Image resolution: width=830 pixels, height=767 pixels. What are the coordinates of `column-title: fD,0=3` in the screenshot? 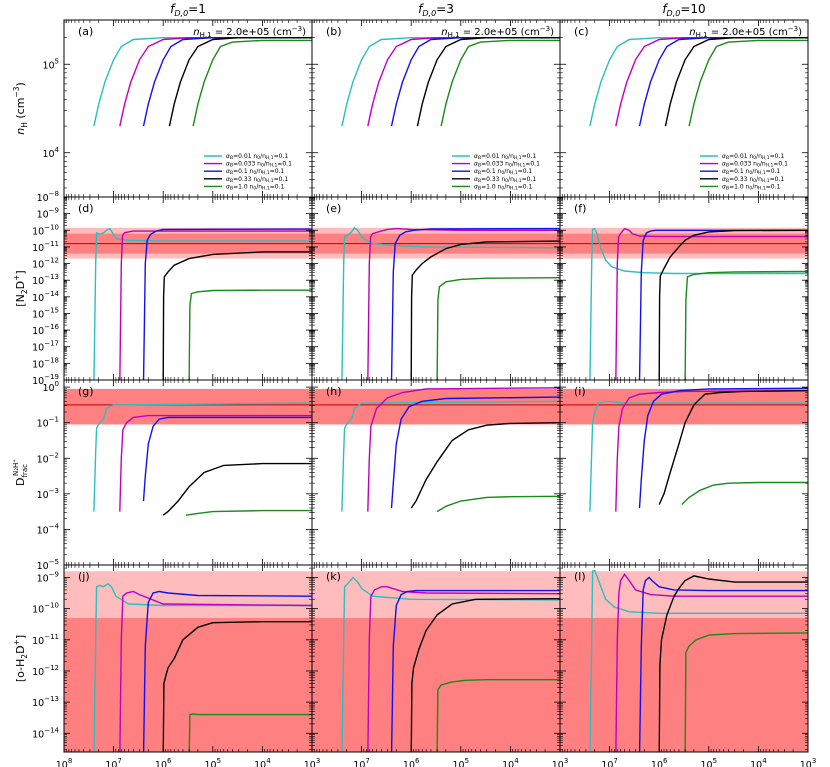 It's located at (436, 10).